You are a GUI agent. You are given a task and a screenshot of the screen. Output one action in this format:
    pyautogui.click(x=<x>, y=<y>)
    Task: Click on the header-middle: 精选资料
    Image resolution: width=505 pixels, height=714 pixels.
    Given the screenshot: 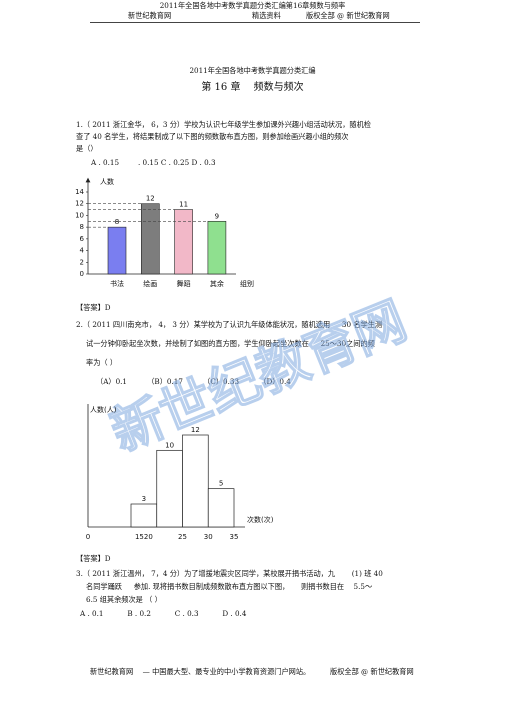 What is the action you would take?
    pyautogui.click(x=266, y=15)
    